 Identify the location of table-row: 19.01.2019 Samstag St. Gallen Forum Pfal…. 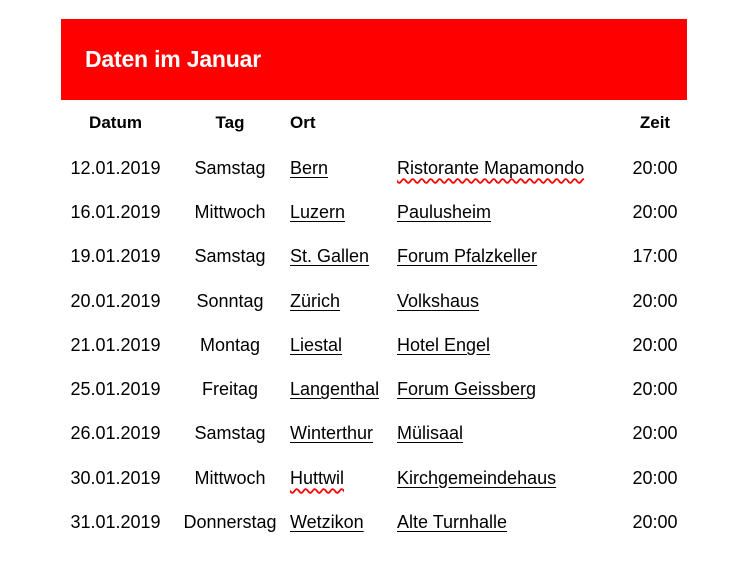
(374, 257).